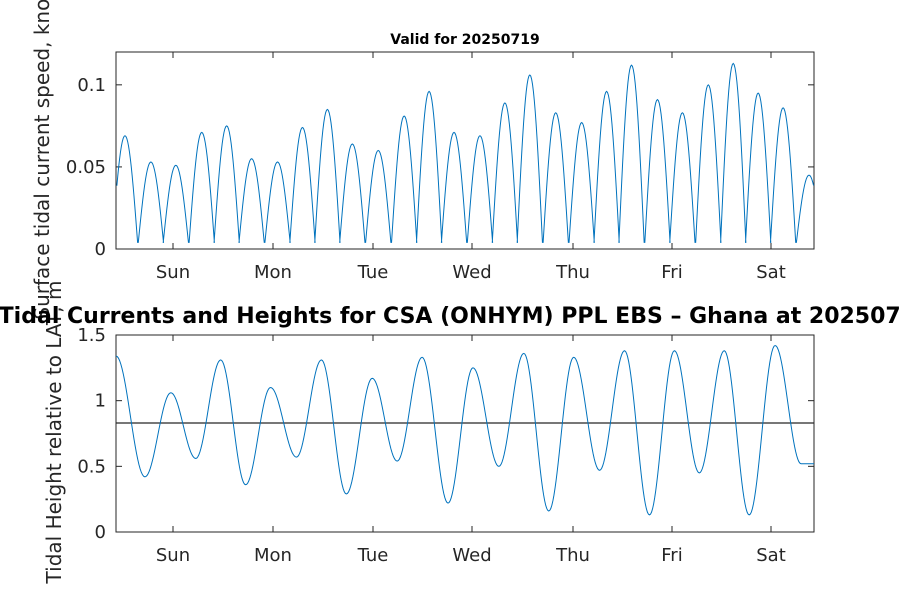  What do you see at coordinates (471, 272) in the screenshot?
I see `top-xtick-label: Wed` at bounding box center [471, 272].